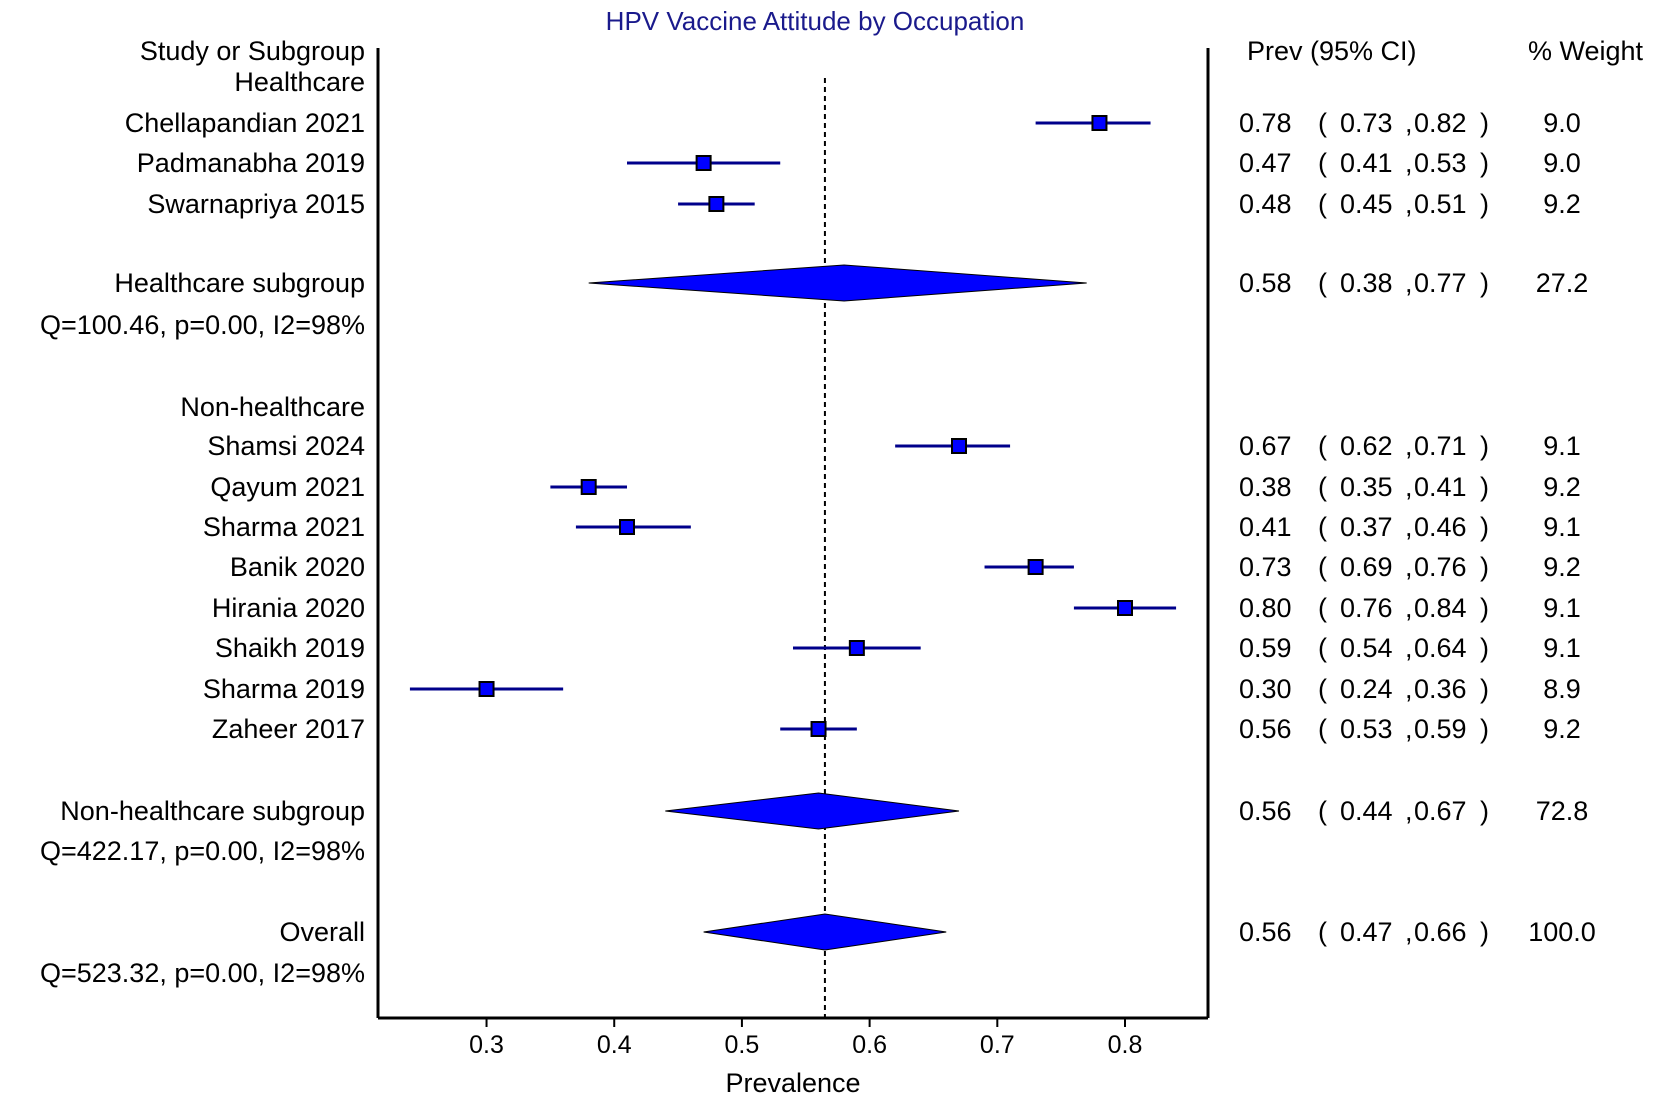  Describe the element at coordinates (1484, 932) in the screenshot. I see `overall-paren-close: )` at that location.